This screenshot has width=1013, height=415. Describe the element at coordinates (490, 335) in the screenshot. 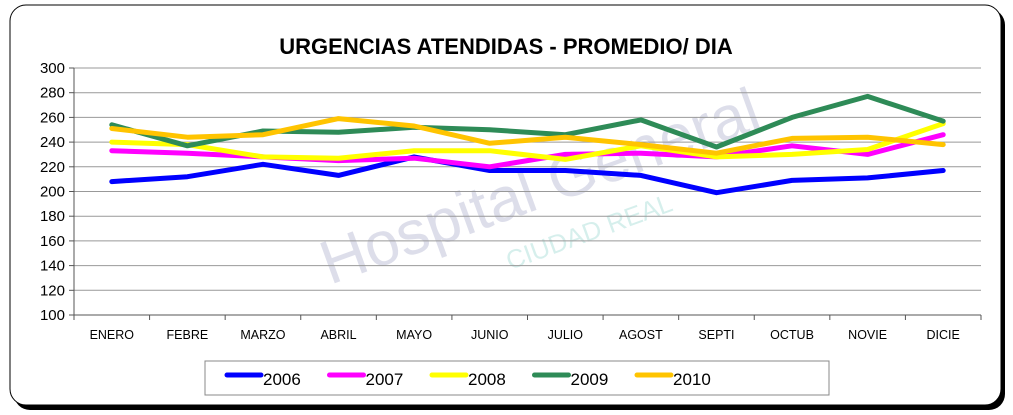

I see `x-tick-label: JUNIO` at that location.